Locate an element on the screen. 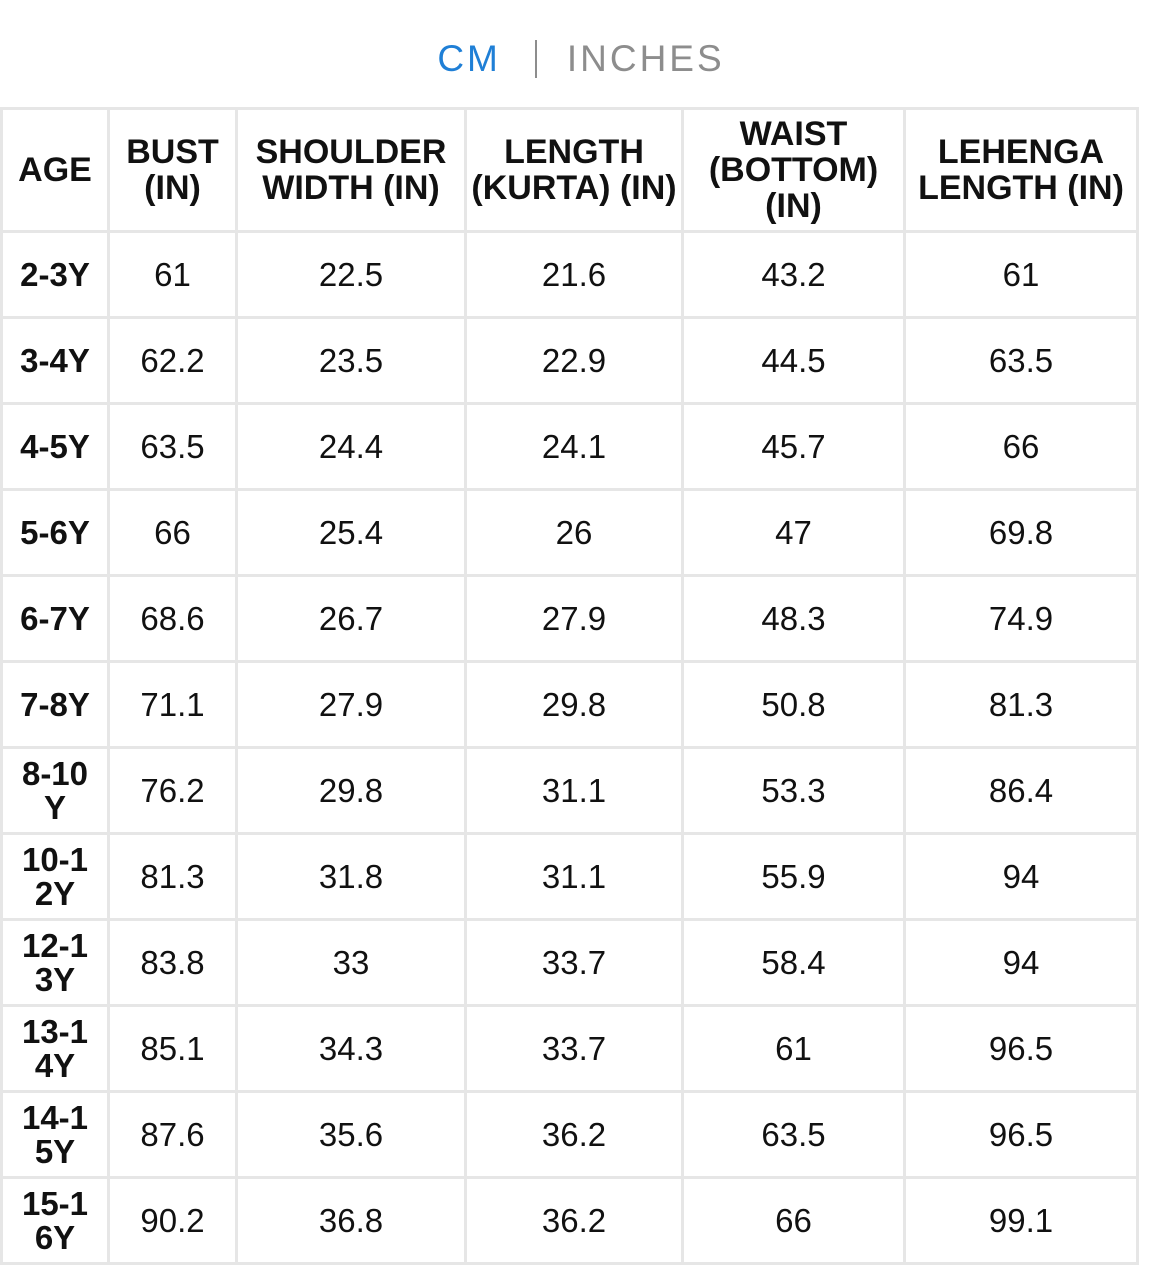  age-value: 5-6Y is located at coordinates (55, 532).